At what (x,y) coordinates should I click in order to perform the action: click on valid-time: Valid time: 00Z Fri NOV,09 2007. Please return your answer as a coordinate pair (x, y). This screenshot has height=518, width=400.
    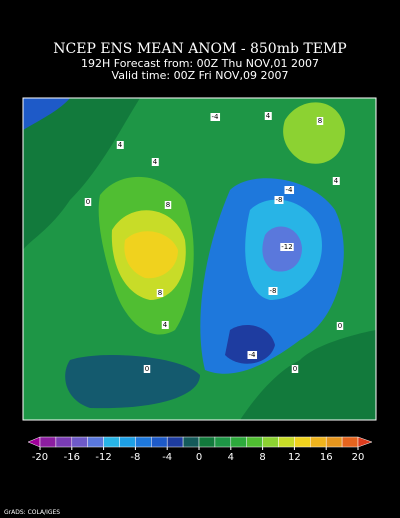
    Looking at the image, I should click on (200, 75).